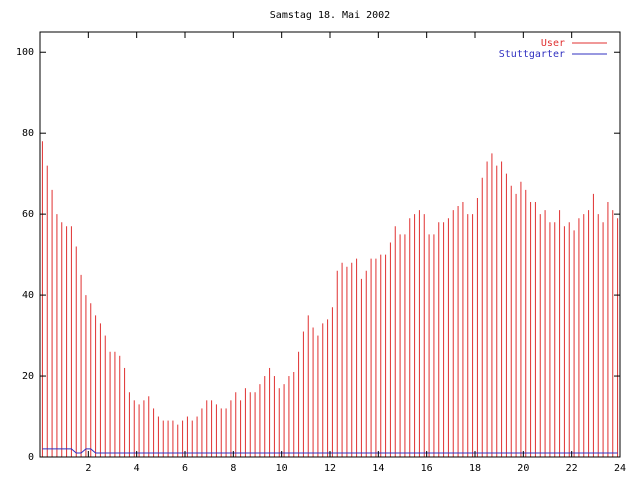 The height and width of the screenshot is (480, 640). What do you see at coordinates (532, 54) in the screenshot?
I see `legend-label: Stuttgarter` at bounding box center [532, 54].